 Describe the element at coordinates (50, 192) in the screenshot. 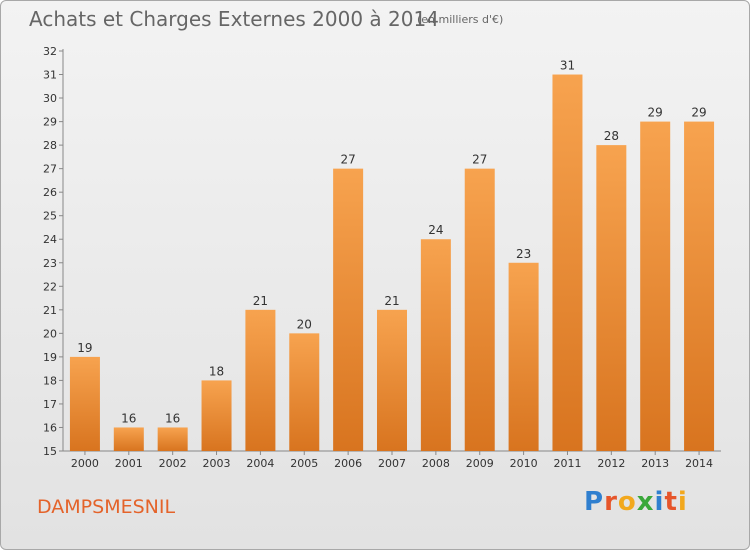

I see `y-tick-label: 26` at that location.